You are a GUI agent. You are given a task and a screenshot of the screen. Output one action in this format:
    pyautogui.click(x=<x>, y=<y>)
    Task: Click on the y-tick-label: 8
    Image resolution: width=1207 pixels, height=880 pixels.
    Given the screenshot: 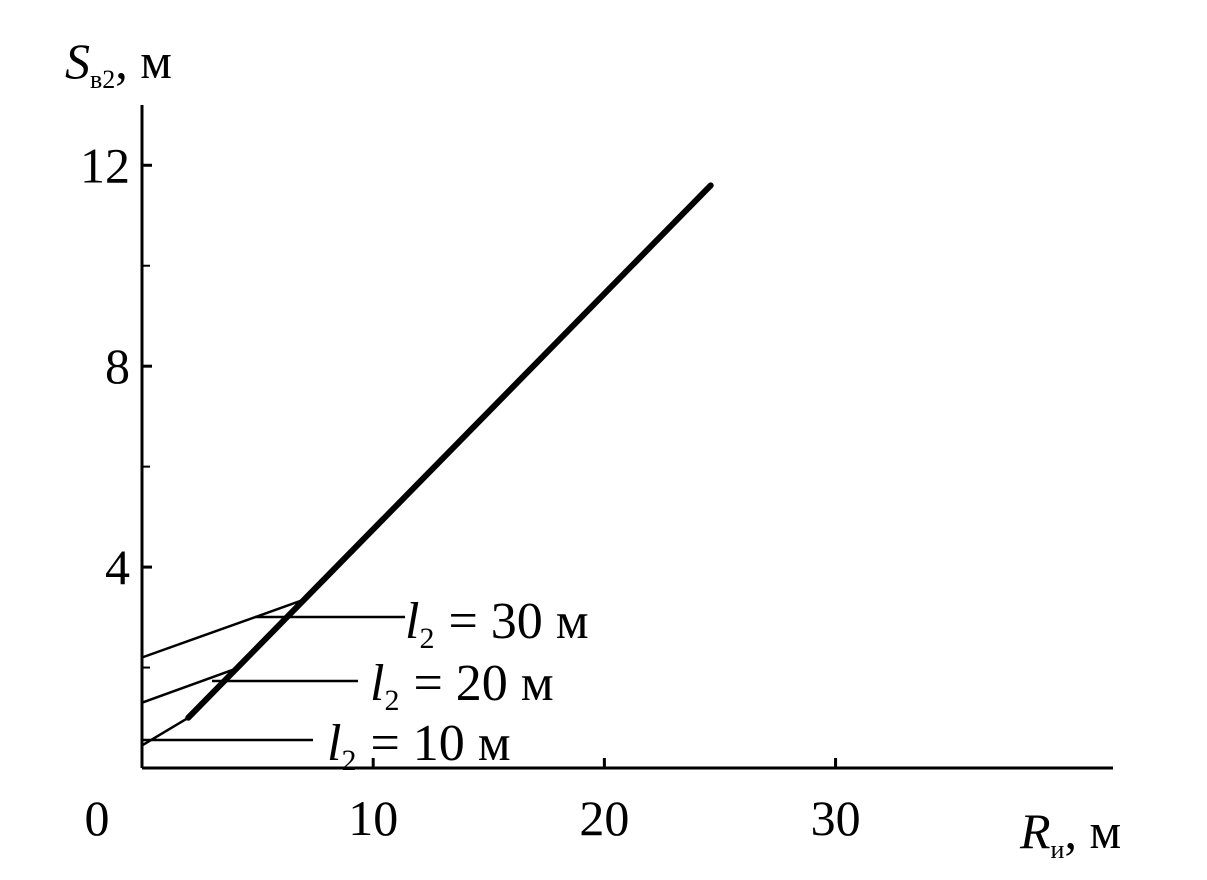 What is the action you would take?
    pyautogui.click(x=117, y=366)
    